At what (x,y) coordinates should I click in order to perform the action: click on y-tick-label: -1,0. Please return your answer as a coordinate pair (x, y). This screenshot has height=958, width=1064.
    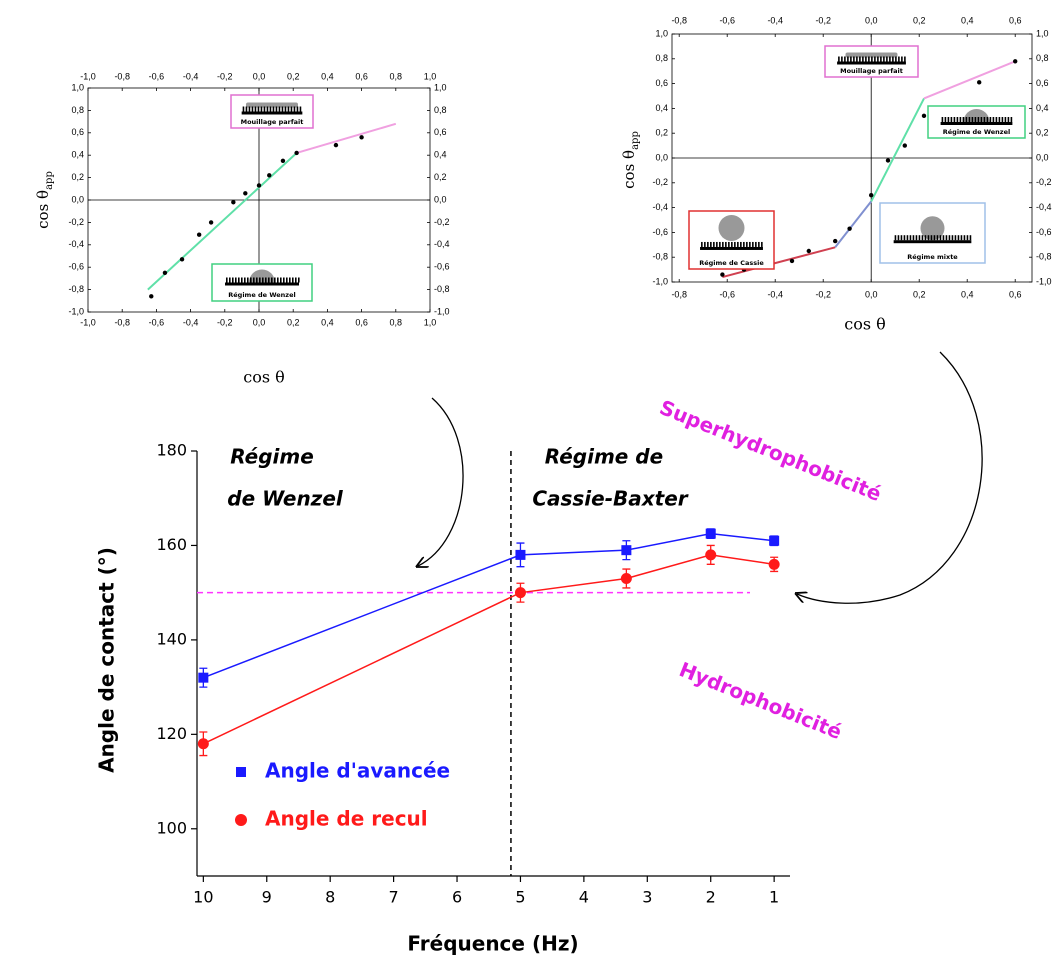
    Looking at the image, I should click on (442, 311).